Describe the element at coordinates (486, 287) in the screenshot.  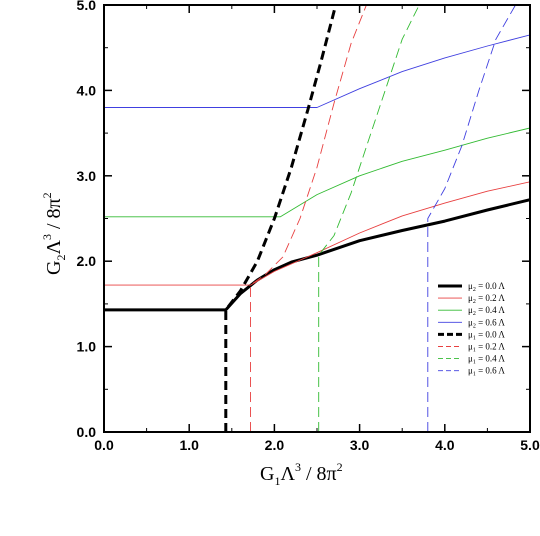
I see `legend-label: μ2 = 0.0 Λ` at that location.